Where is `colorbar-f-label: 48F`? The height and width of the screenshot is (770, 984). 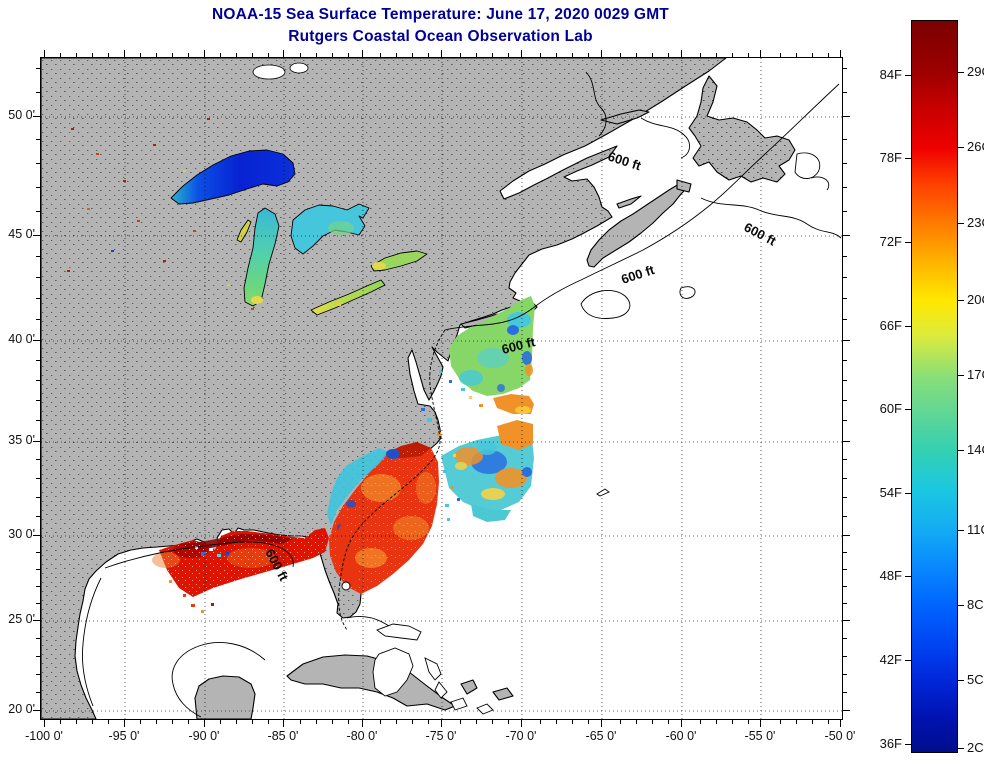 colorbar-f-label: 48F is located at coordinates (890, 575).